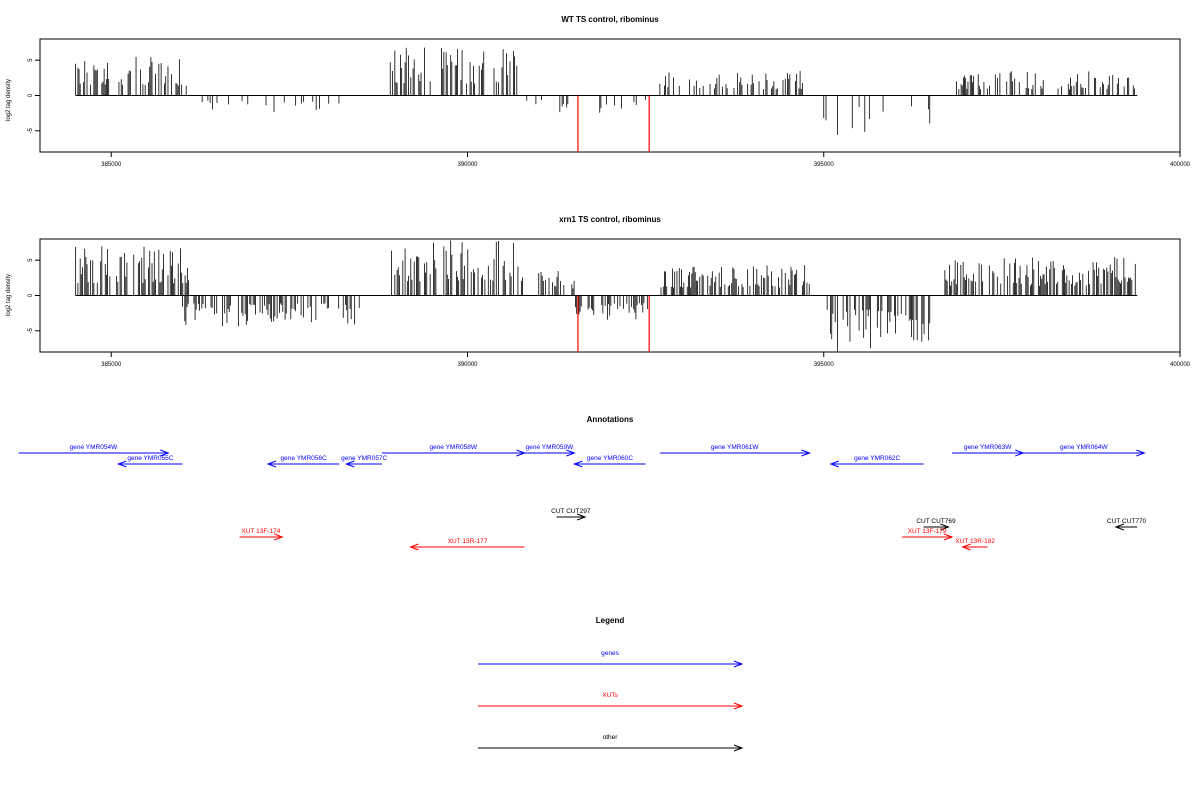 The width and height of the screenshot is (1200, 800). What do you see at coordinates (611, 659) in the screenshot?
I see `legend-item-genes: genes` at bounding box center [611, 659].